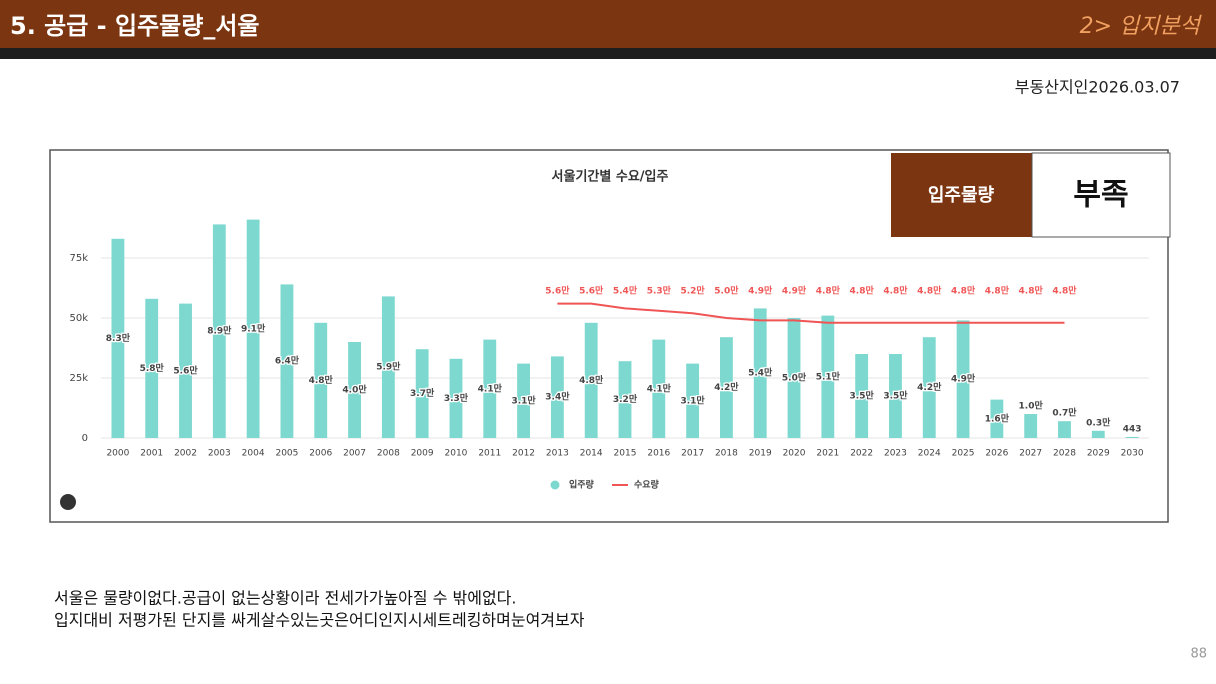 The image size is (1216, 684). I want to click on line, so click(811, 313).